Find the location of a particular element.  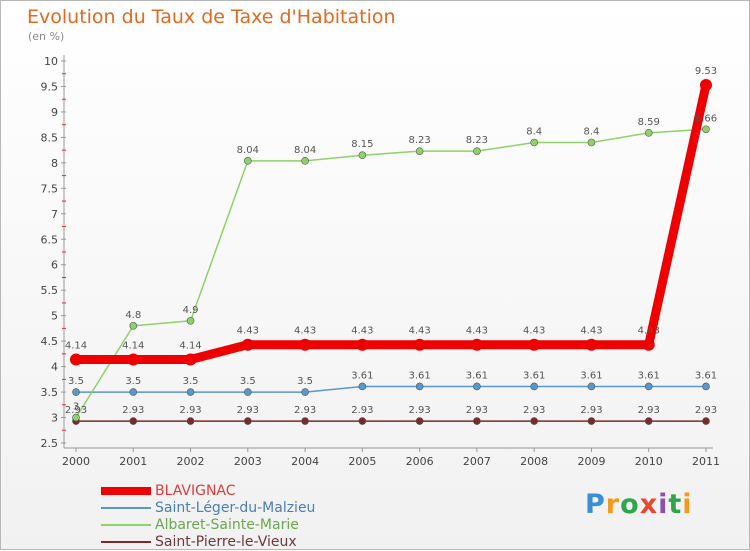

x-tick-label: 2001 is located at coordinates (133, 461).